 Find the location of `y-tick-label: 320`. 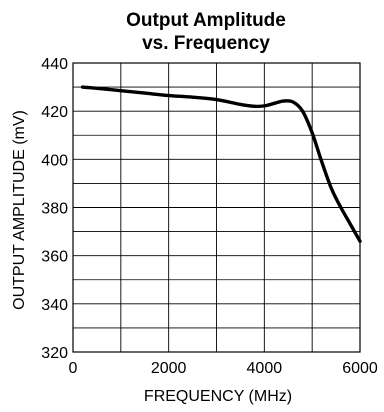

y-tick-label: 320 is located at coordinates (54, 353).